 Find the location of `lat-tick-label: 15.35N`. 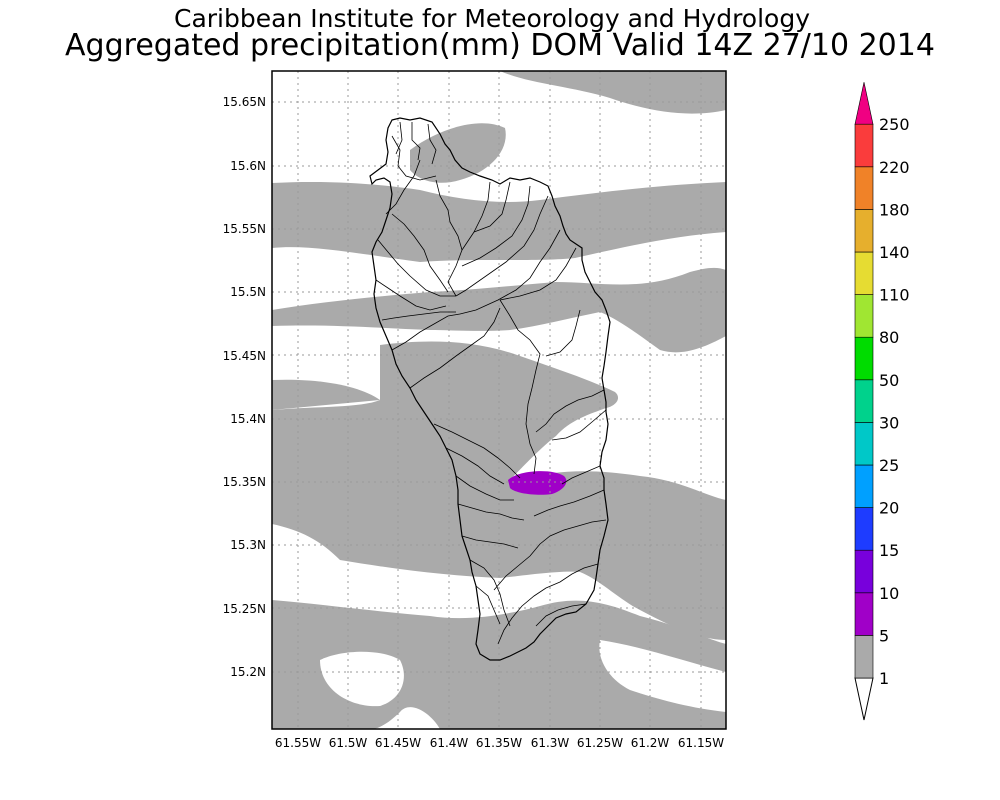

lat-tick-label: 15.35N is located at coordinates (244, 482).